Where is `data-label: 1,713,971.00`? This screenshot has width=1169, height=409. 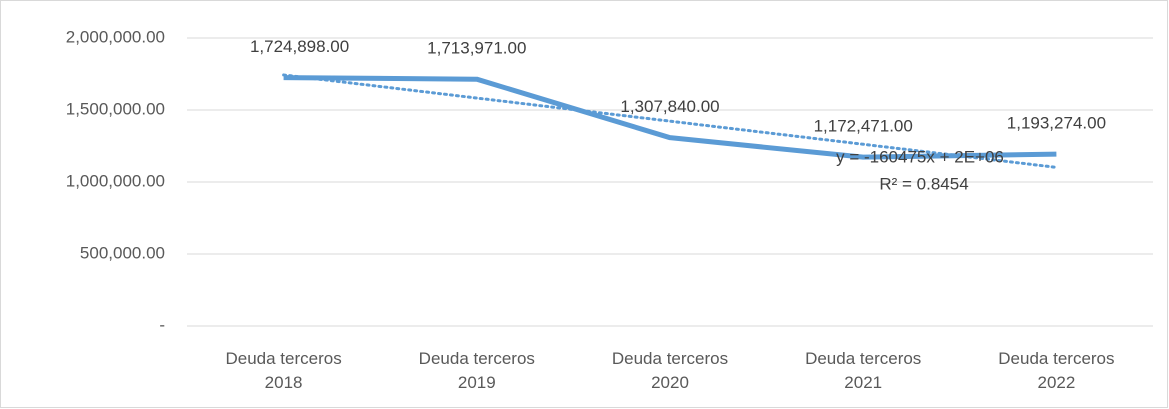 data-label: 1,713,971.00 is located at coordinates (476, 48).